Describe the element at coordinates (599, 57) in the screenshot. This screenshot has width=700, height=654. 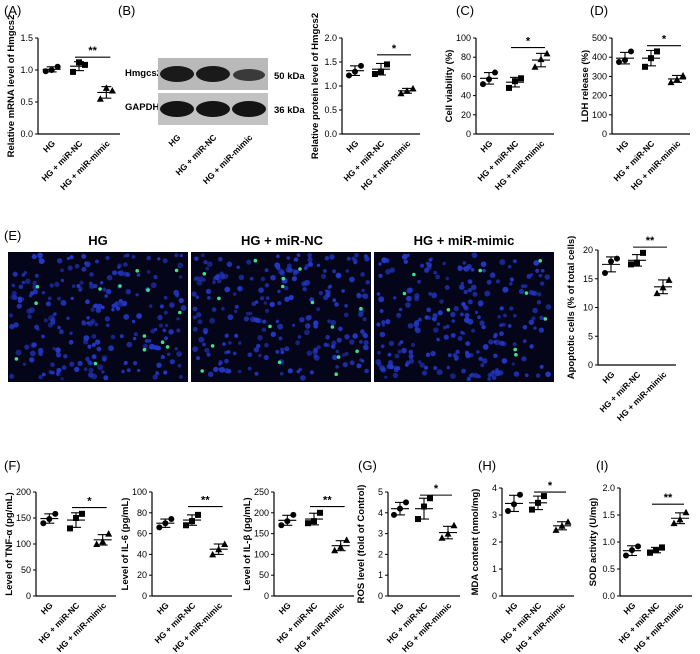
I see `y-tick-label: 400` at that location.